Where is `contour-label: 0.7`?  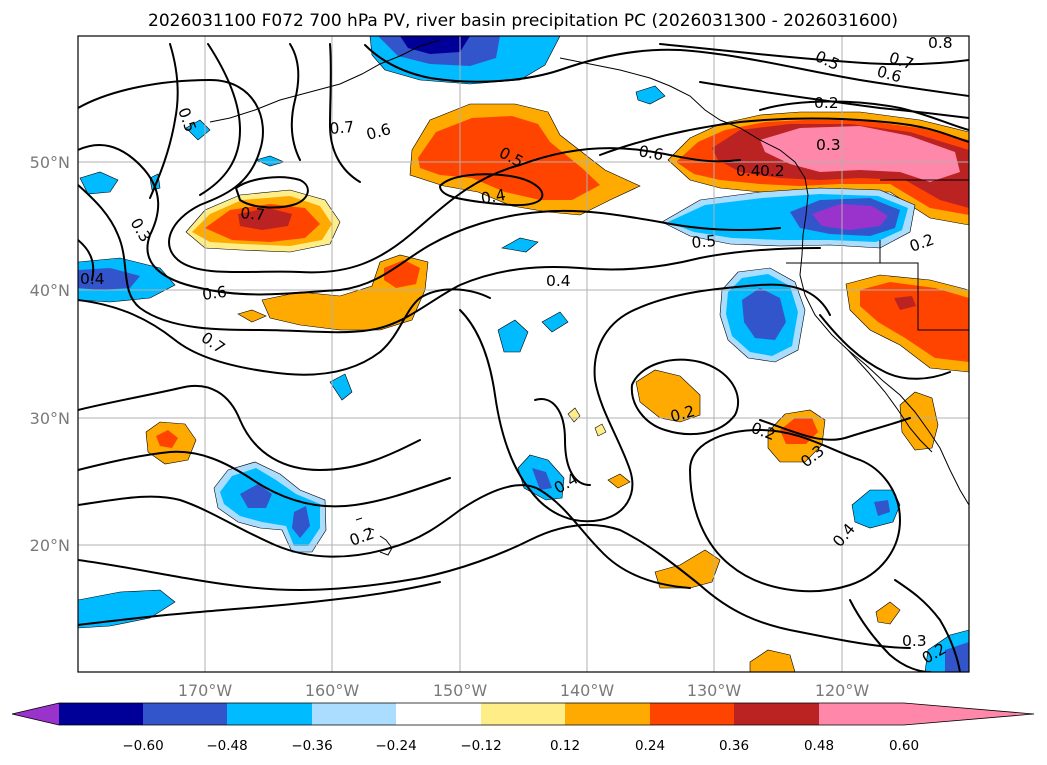
contour-label: 0.7 is located at coordinates (253, 214).